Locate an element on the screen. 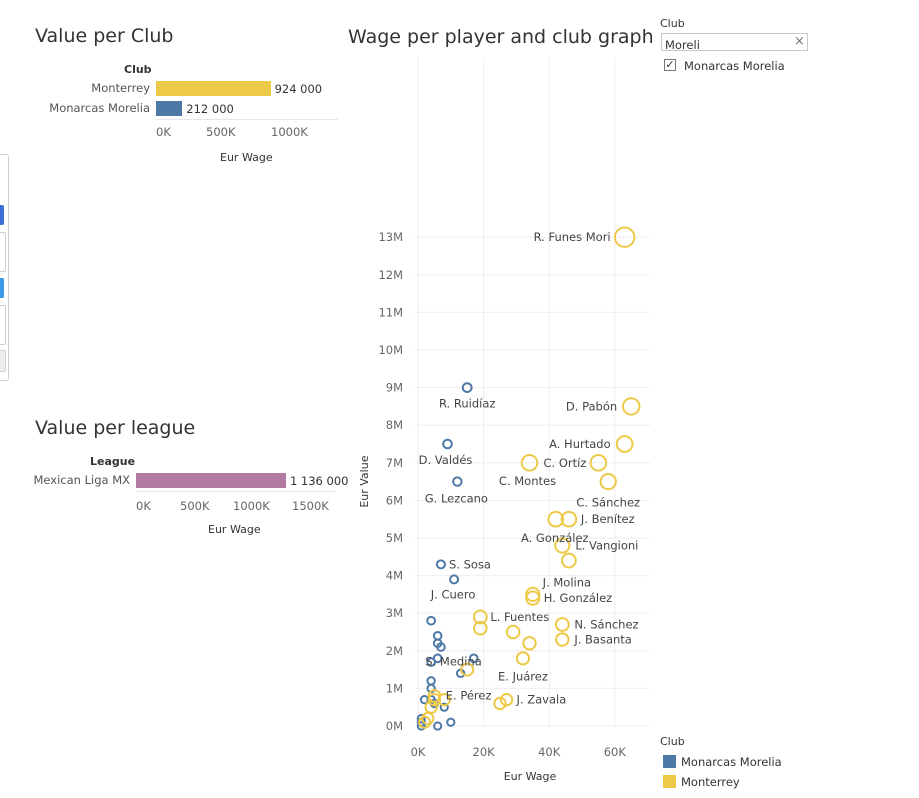 The height and width of the screenshot is (798, 919). legend-swatch-morelia is located at coordinates (669, 761).